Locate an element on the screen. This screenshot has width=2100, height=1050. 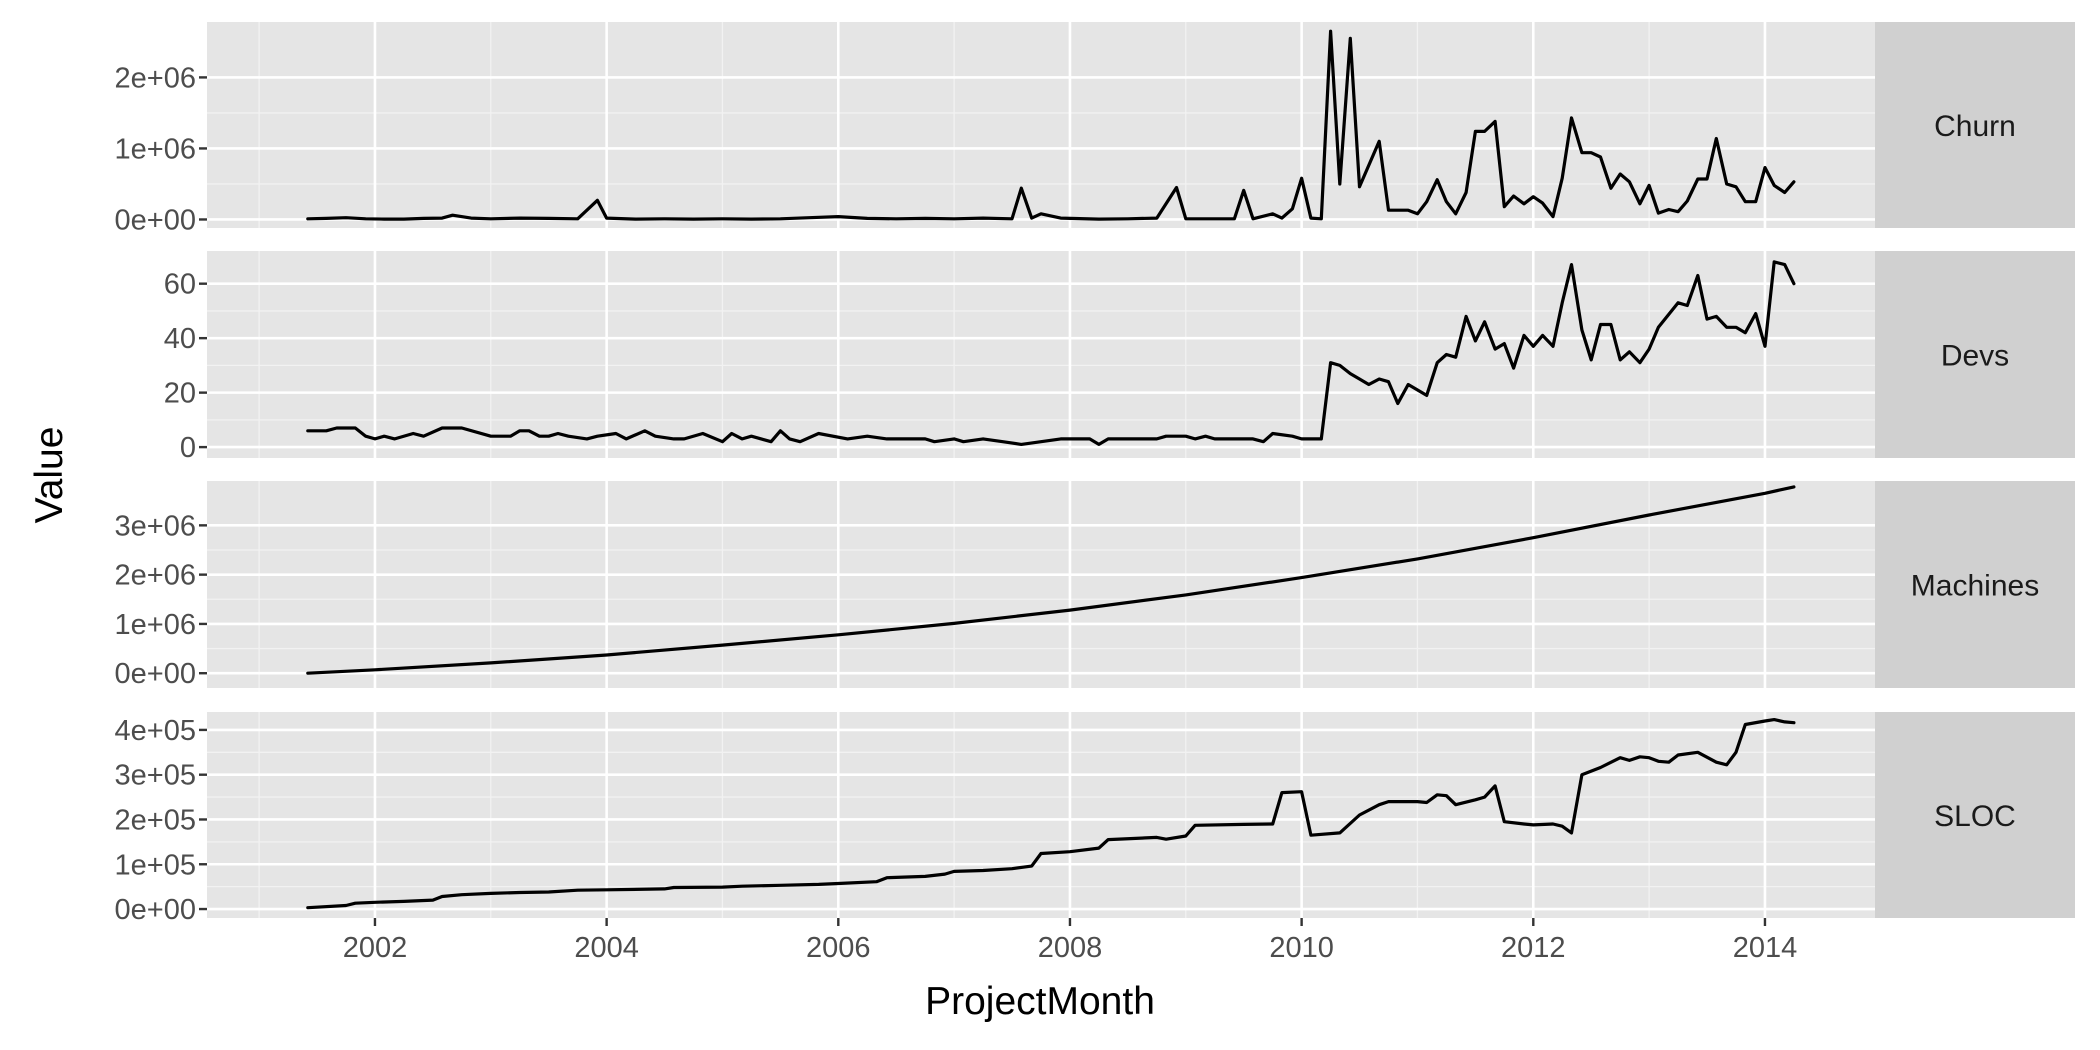
facet-strip-label: Churn is located at coordinates (1975, 126).